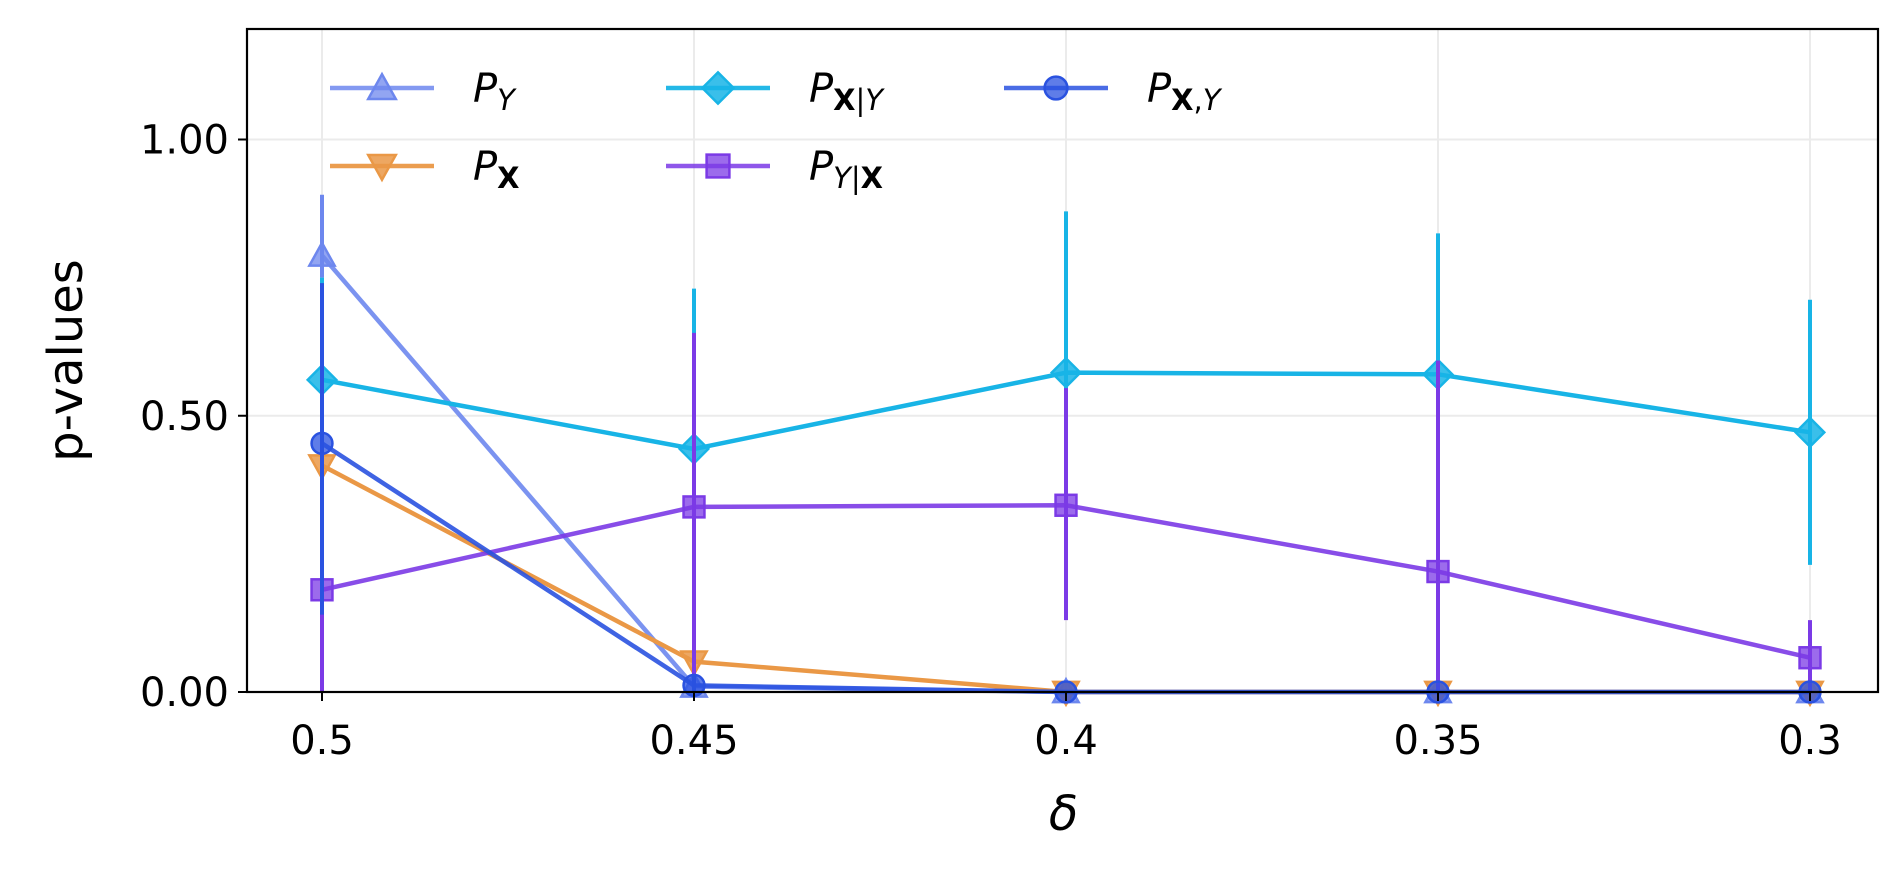 Image resolution: width=1904 pixels, height=873 pixels. What do you see at coordinates (66, 360) in the screenshot?
I see `y-axis-label: p-values` at bounding box center [66, 360].